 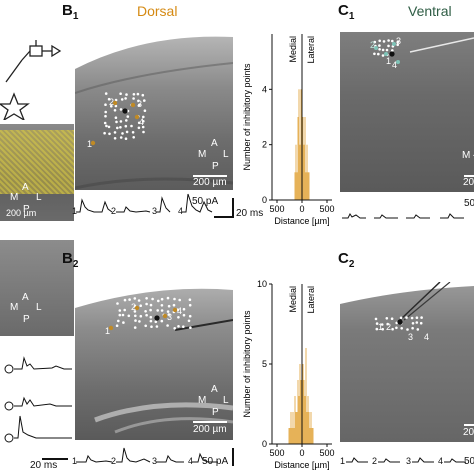 What do you see at coordinates (373, 45) in the screenshot?
I see `map-label: 2` at bounding box center [373, 45].